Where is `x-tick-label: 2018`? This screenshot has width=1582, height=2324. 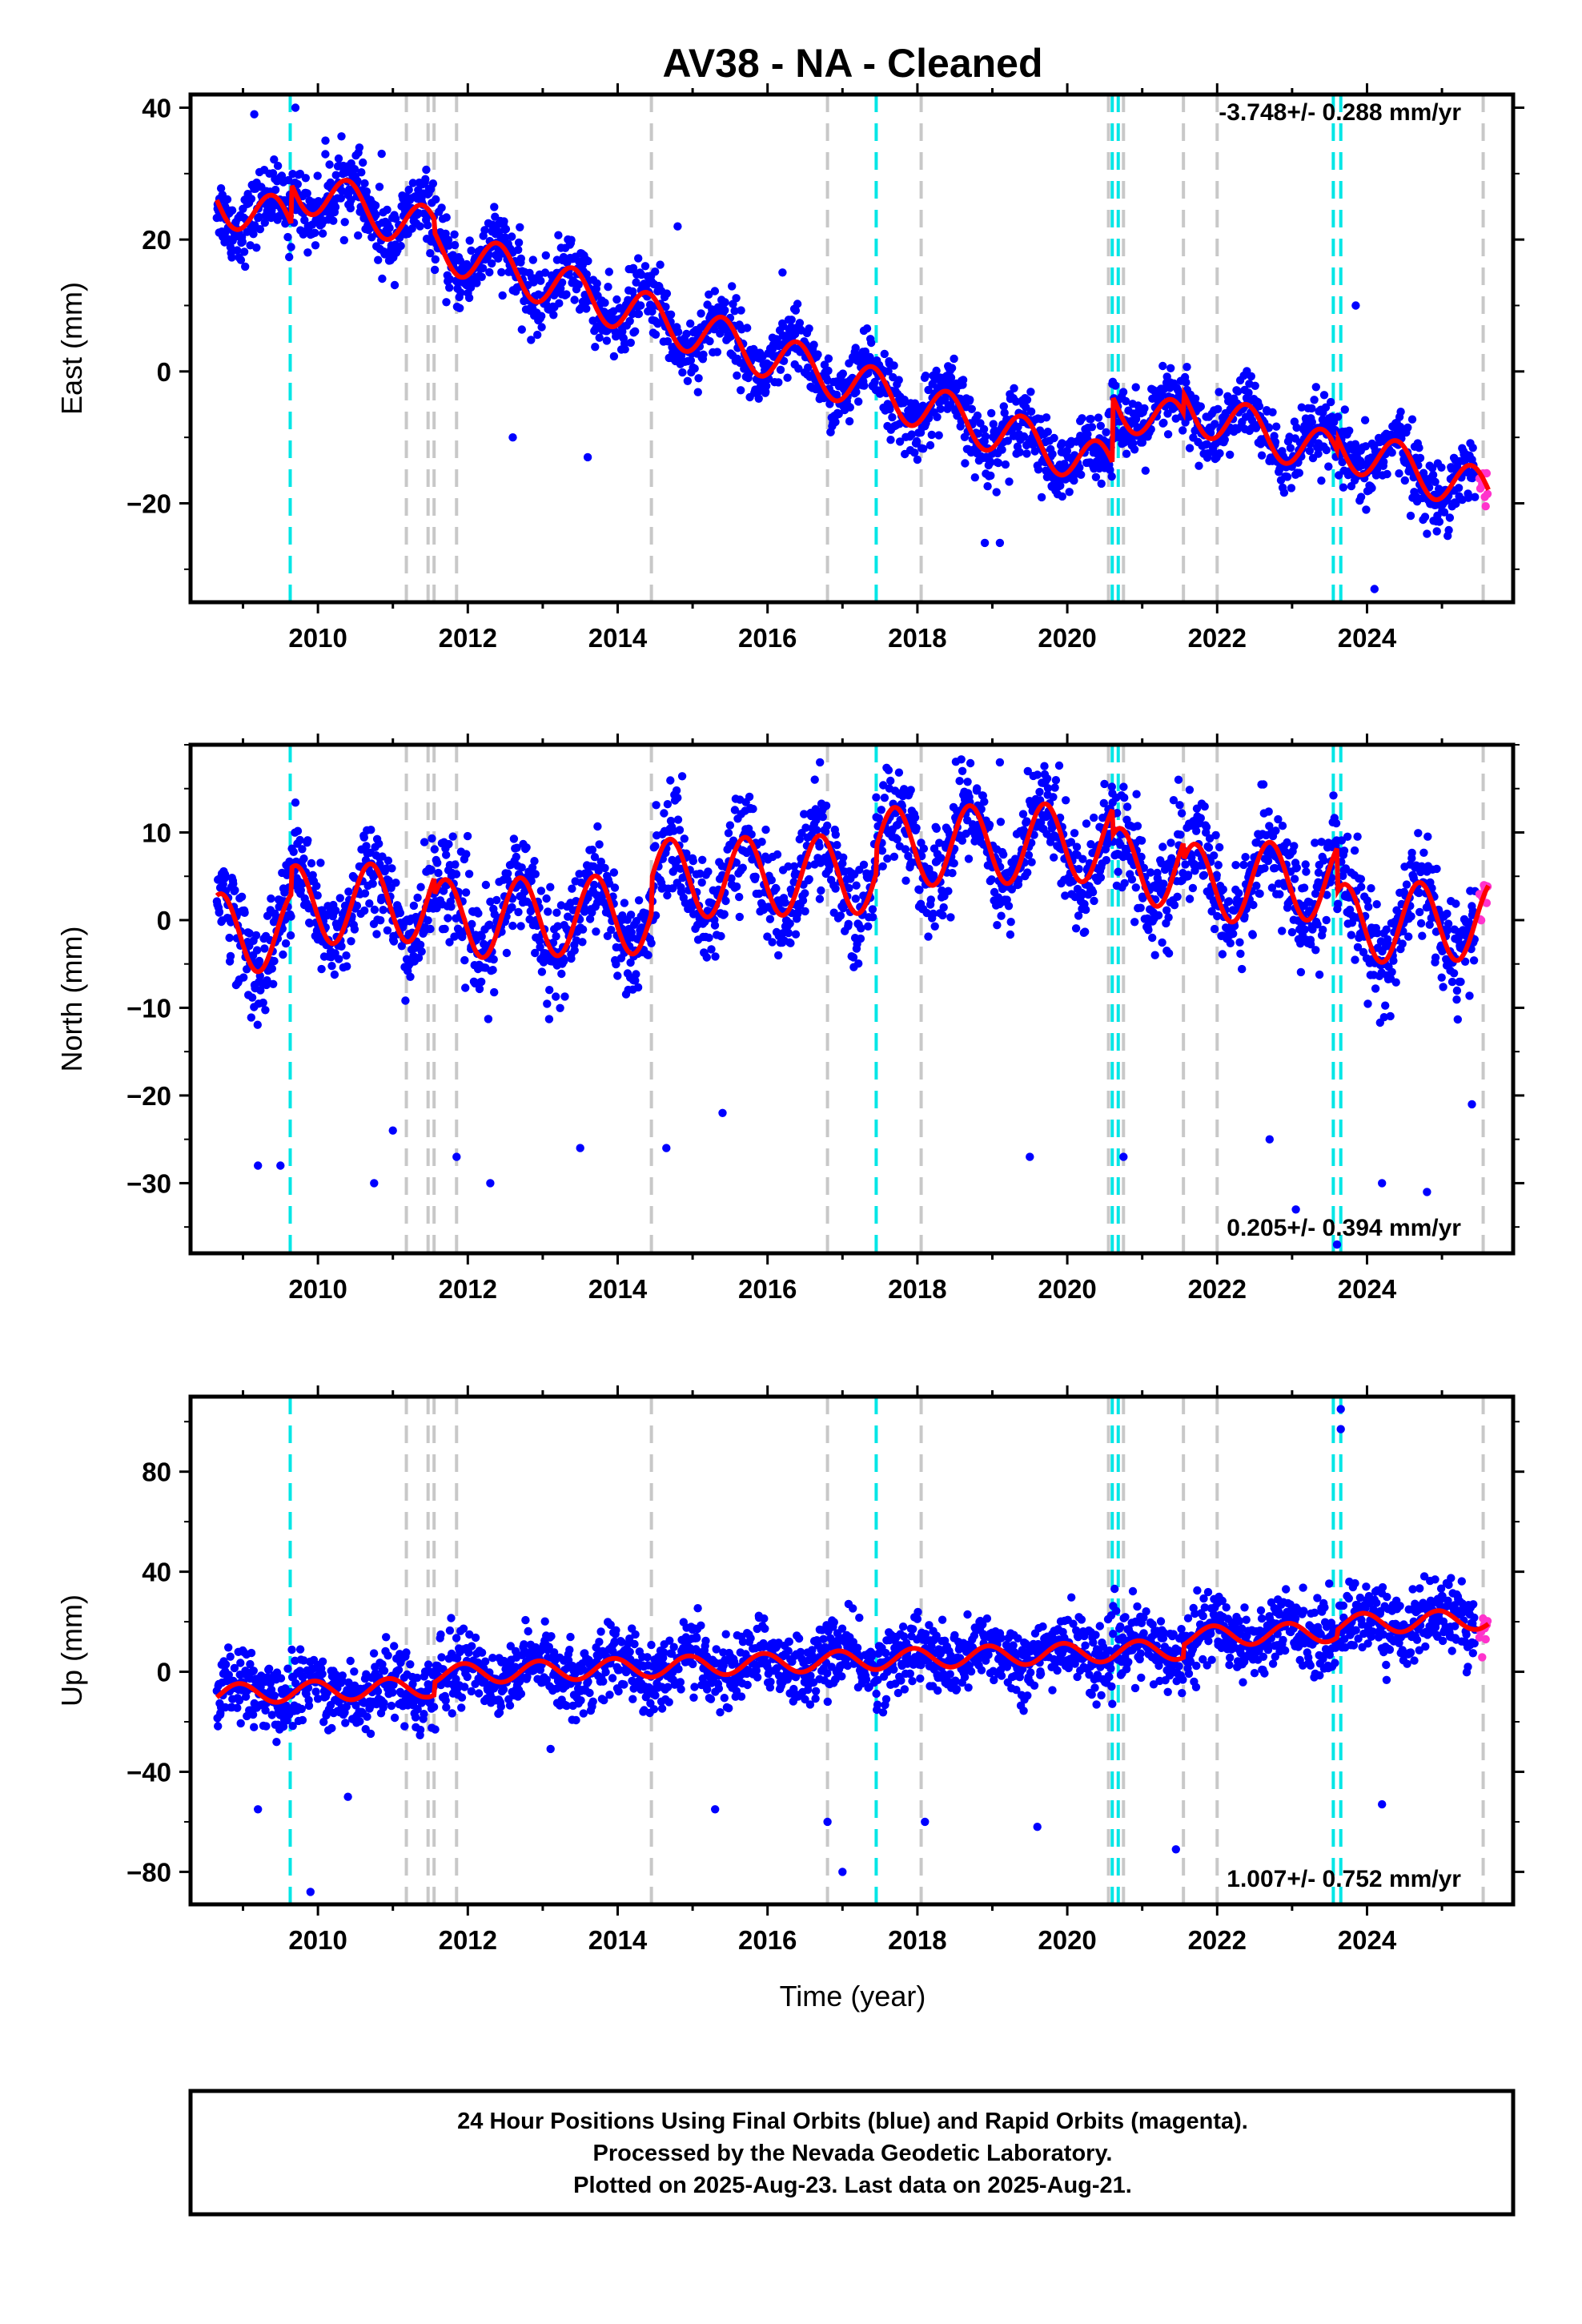
x-tick-label: 2018 is located at coordinates (917, 638).